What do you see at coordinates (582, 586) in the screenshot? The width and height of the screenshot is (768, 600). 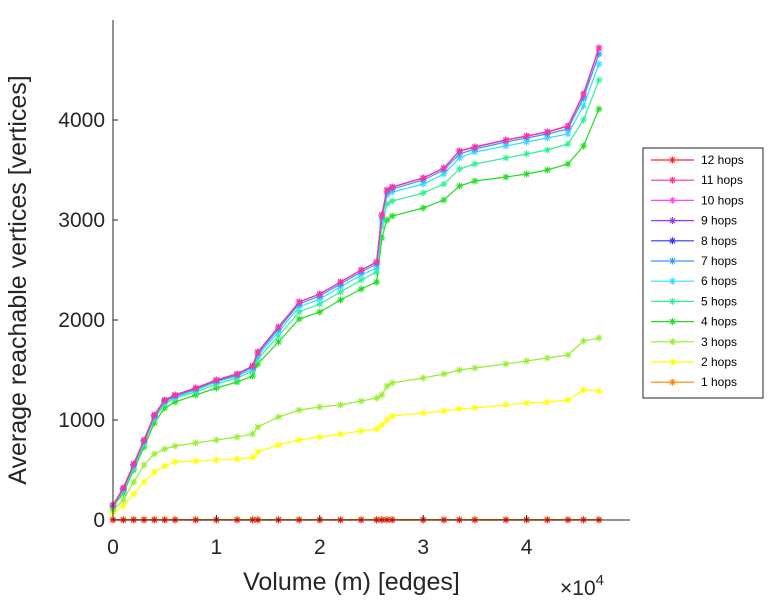 I see `x-axis-multiplier: ×10⁴` at bounding box center [582, 586].